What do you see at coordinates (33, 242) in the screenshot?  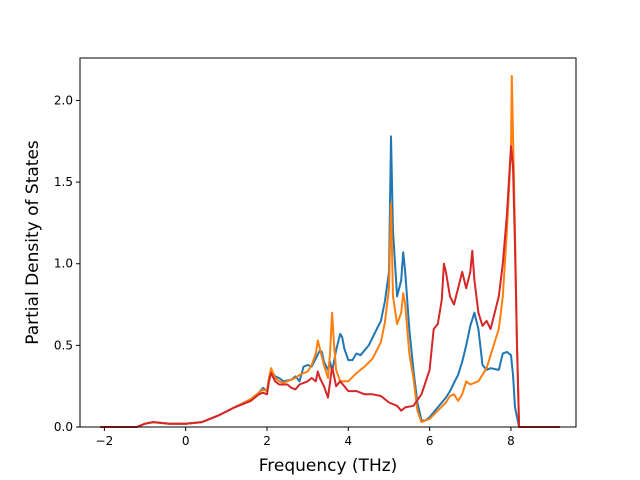 I see `y-axis-label: Partial Density of States` at bounding box center [33, 242].